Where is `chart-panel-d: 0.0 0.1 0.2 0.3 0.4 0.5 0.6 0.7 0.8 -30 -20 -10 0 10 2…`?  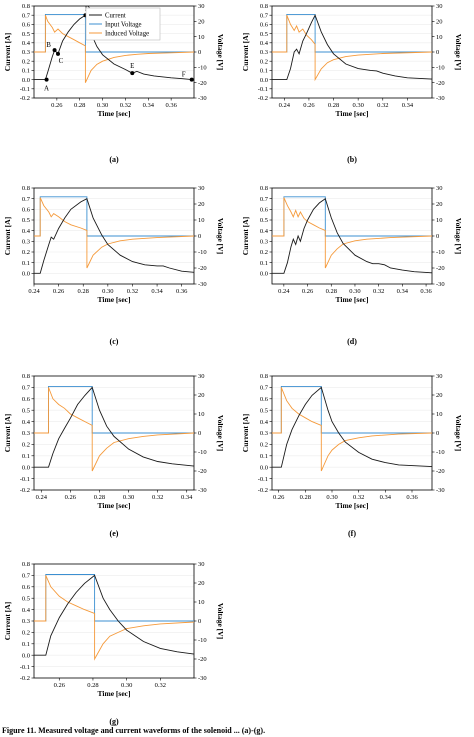
chart-panel-d: 0.0 0.1 0.2 0.3 0.4 0.5 0.6 0.7 0.8 -30 -20 -10 0 10 2… is located at coordinates (352, 265).